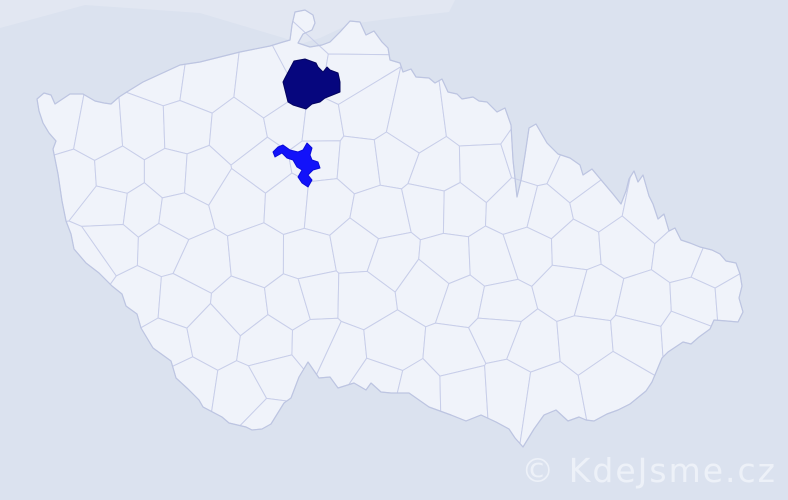 The image size is (788, 500). Describe the element at coordinates (296, 165) in the screenshot. I see `district-highlight-bright` at that location.